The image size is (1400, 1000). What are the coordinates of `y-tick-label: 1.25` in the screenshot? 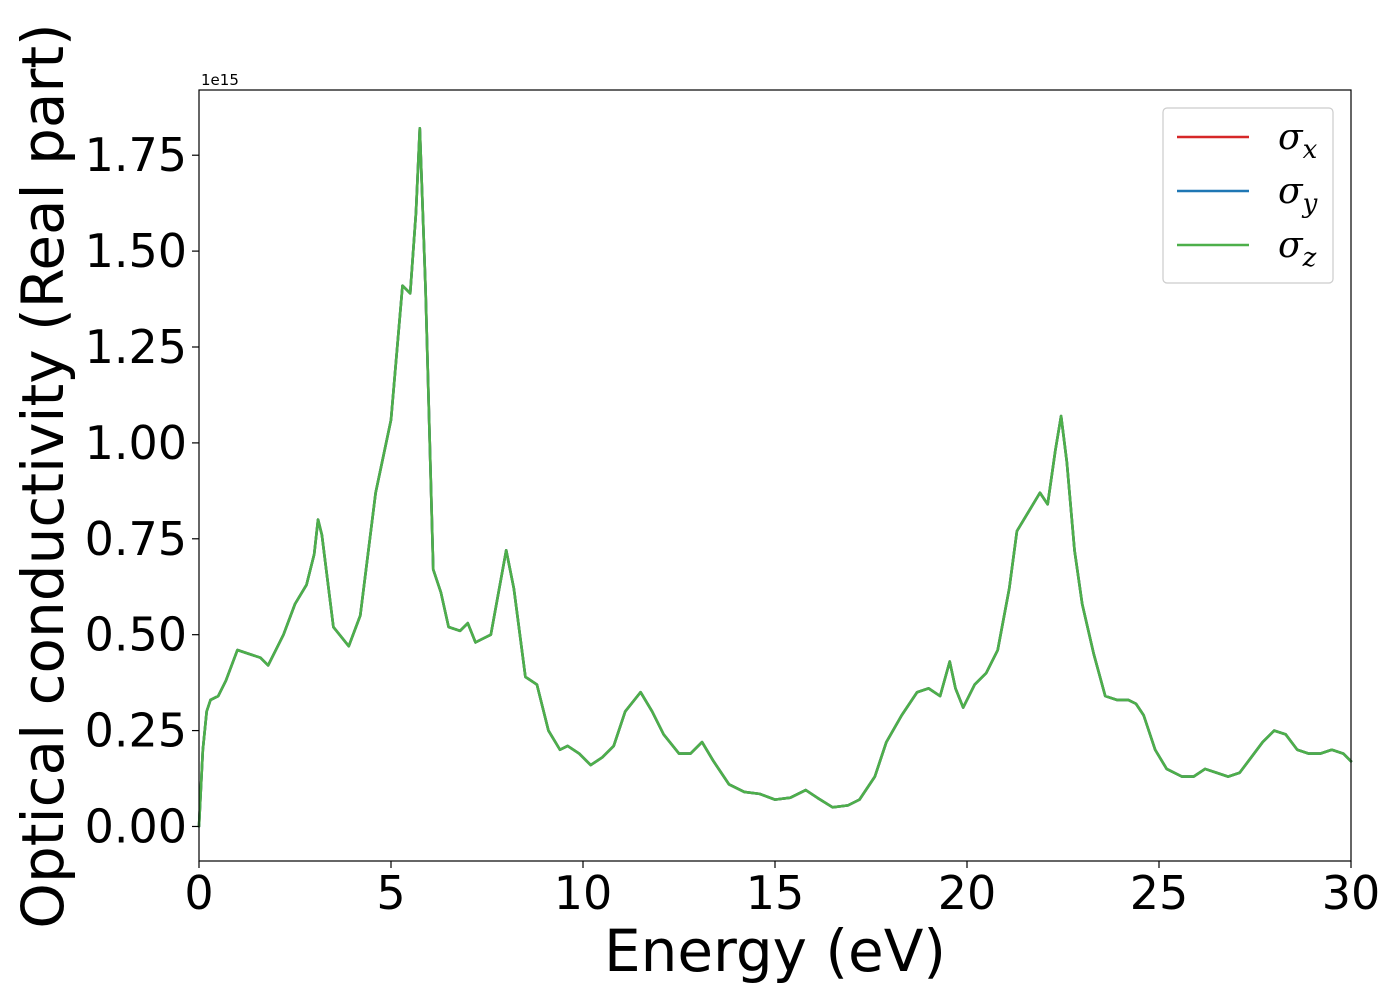 It's located at (136, 347).